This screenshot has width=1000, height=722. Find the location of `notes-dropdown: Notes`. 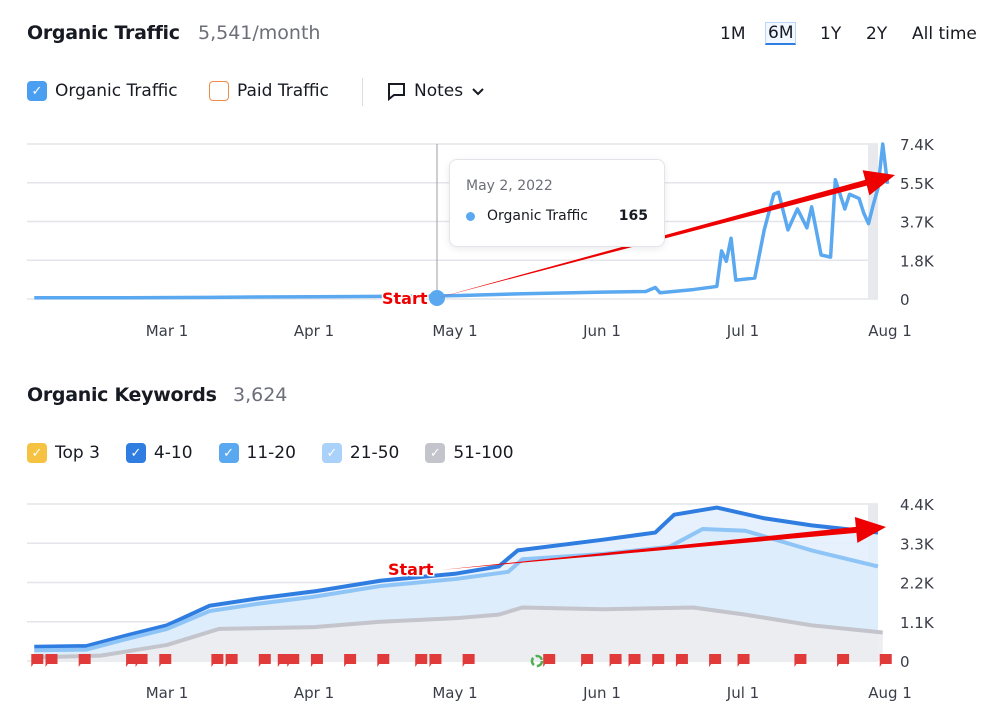

notes-dropdown: Notes is located at coordinates (435, 91).